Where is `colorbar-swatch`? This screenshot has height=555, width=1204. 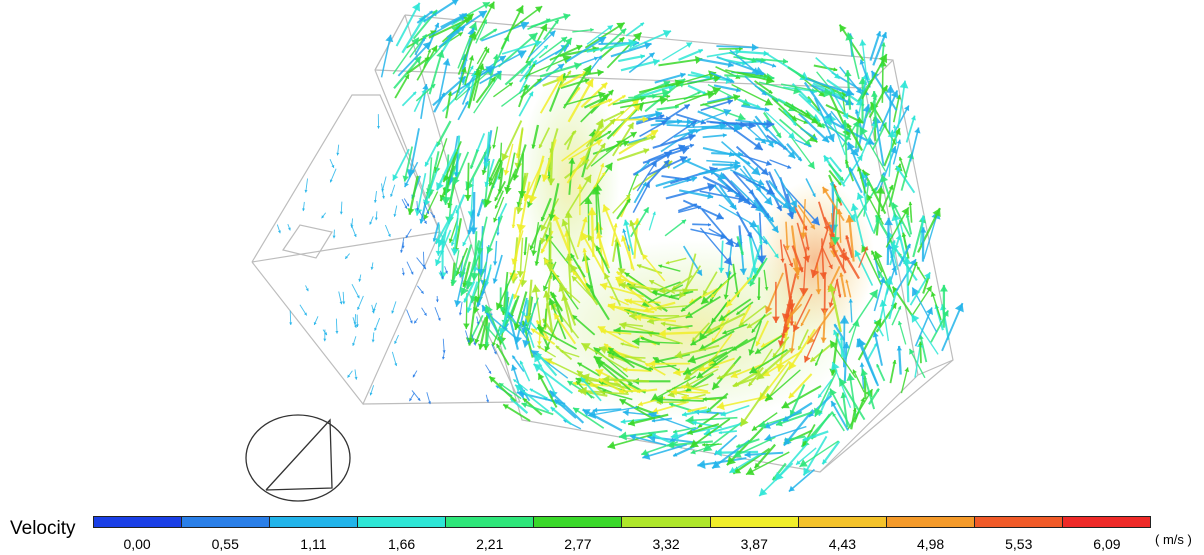
colorbar-swatch is located at coordinates (754, 522).